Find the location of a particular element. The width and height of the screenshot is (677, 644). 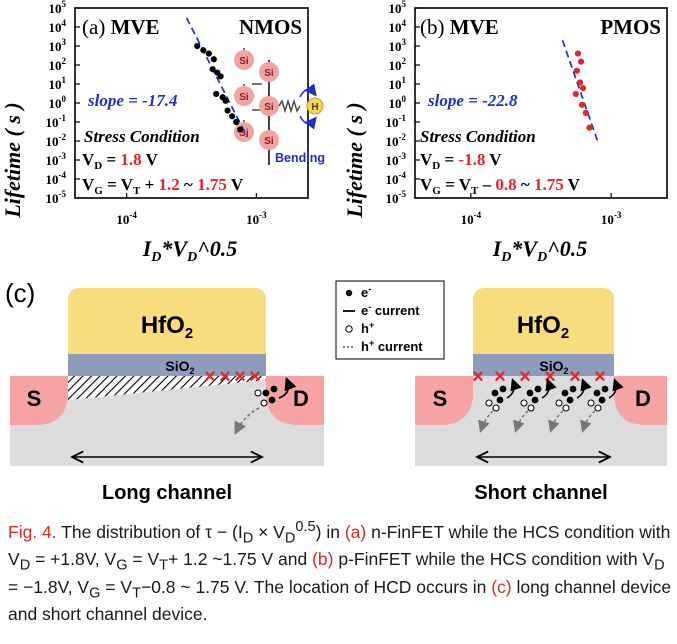

source-region-short is located at coordinates (444, 400).